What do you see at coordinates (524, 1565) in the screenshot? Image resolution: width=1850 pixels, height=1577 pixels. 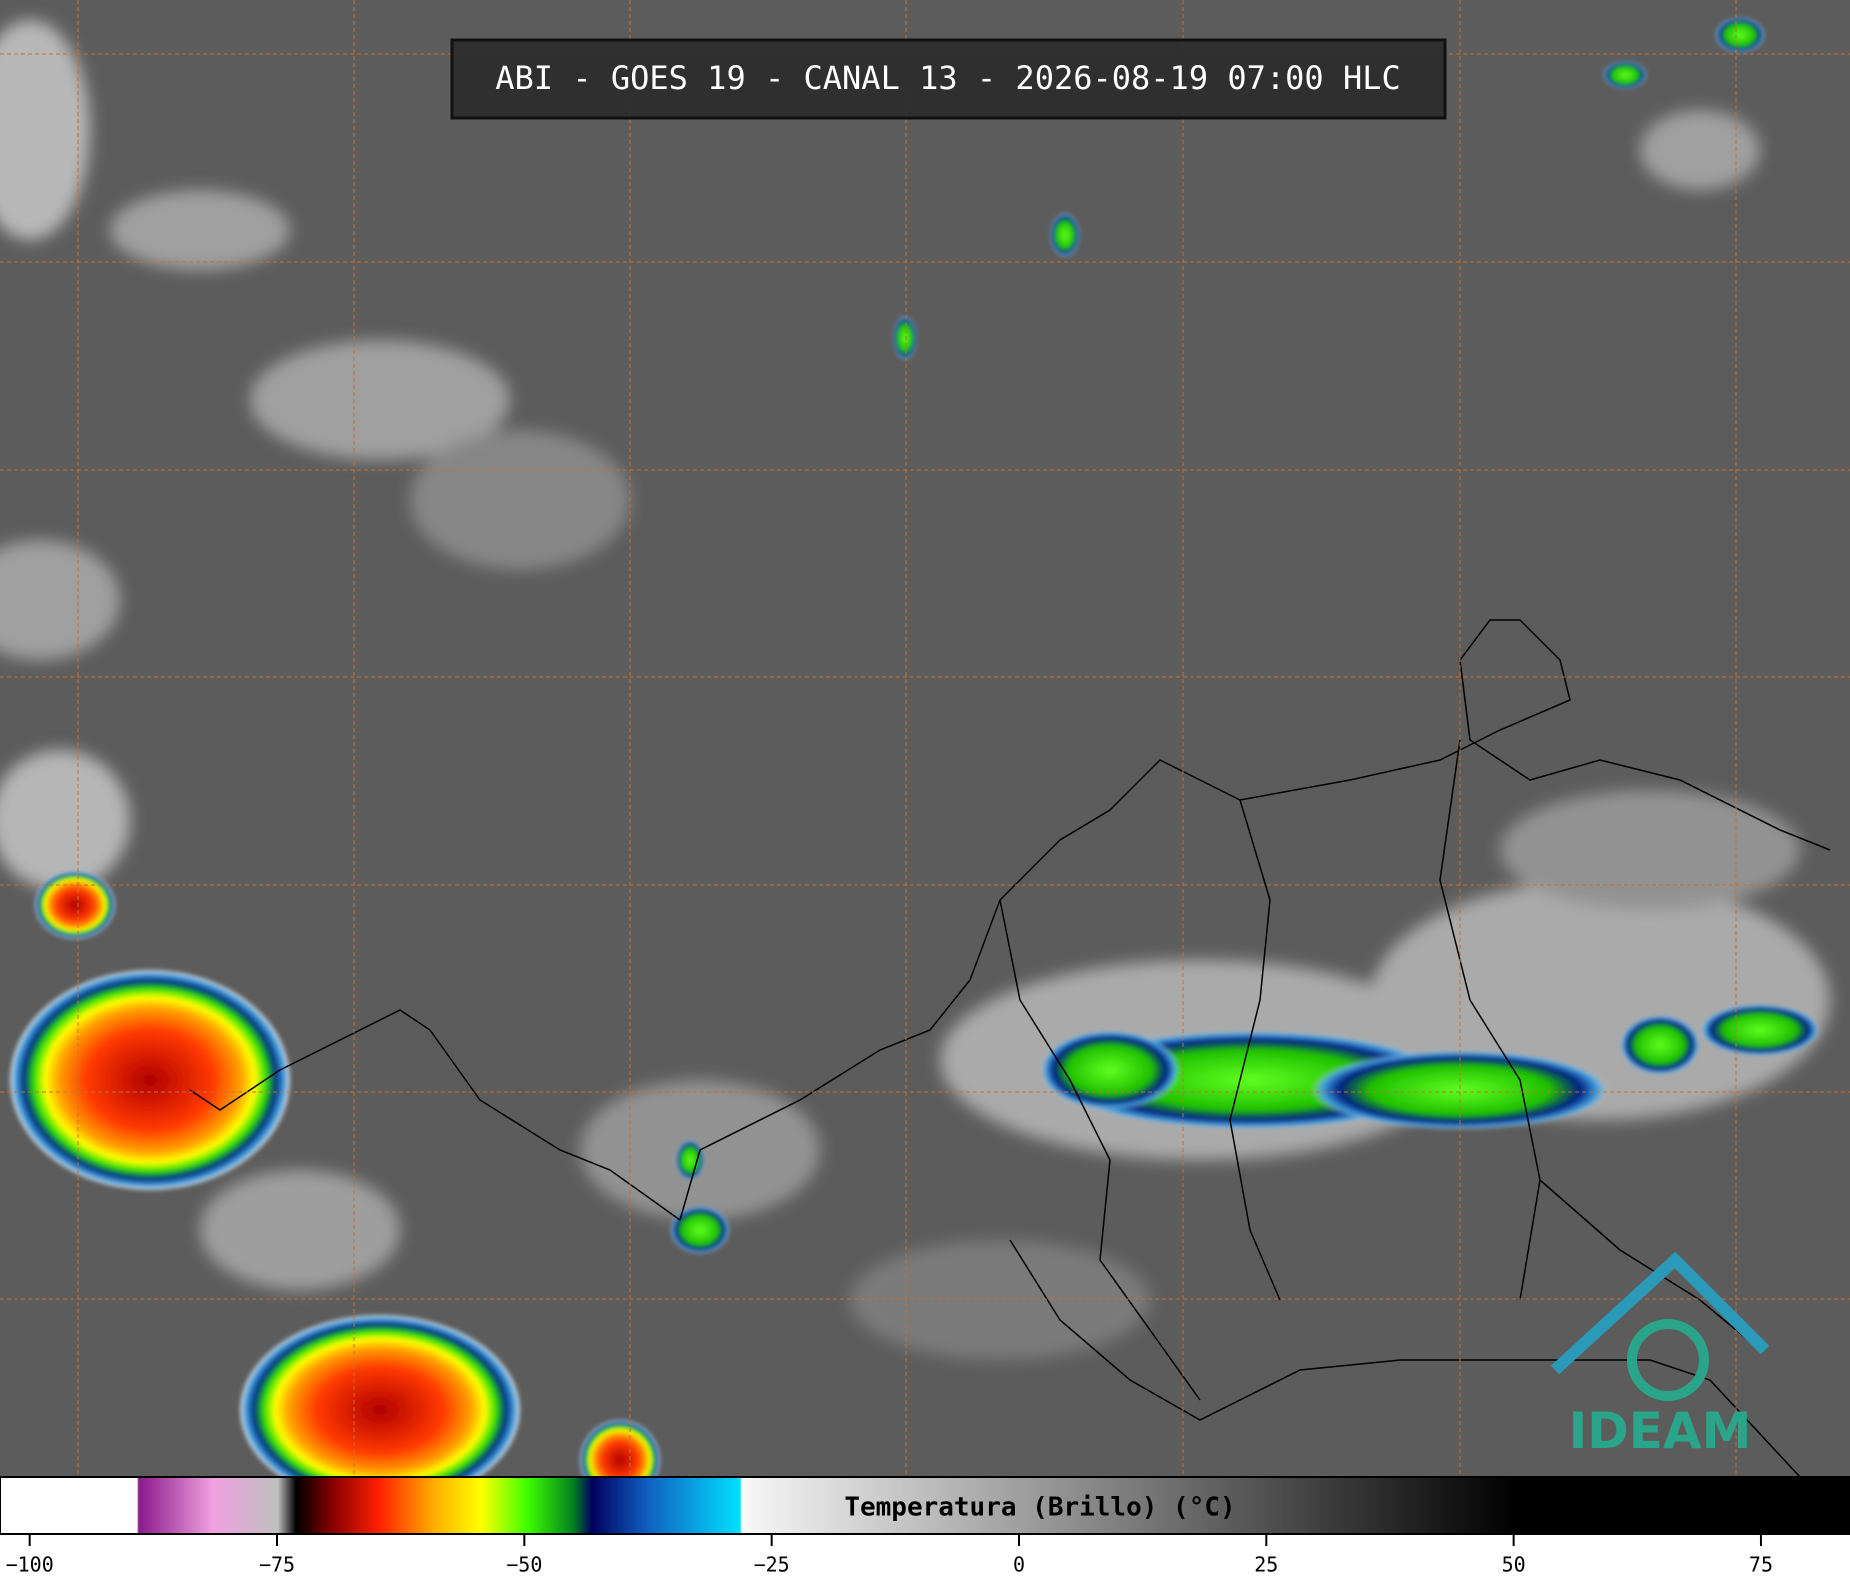 I see `colorbar-tick-label: −50` at bounding box center [524, 1565].